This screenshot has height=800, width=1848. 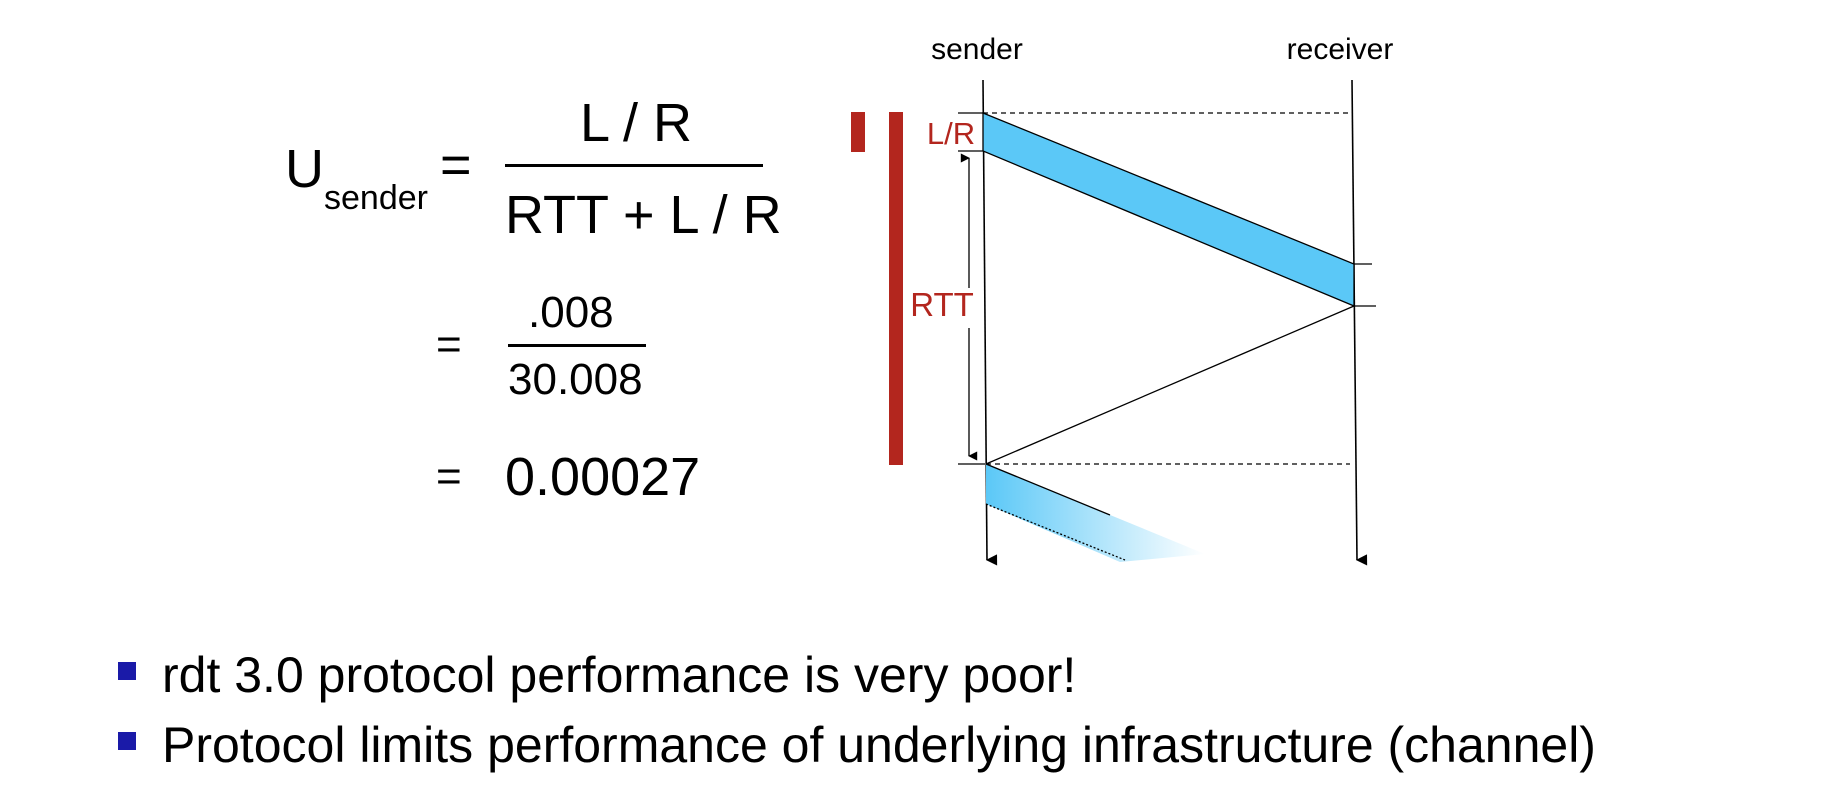 I want to click on lr-label: L/R, so click(x=951, y=133).